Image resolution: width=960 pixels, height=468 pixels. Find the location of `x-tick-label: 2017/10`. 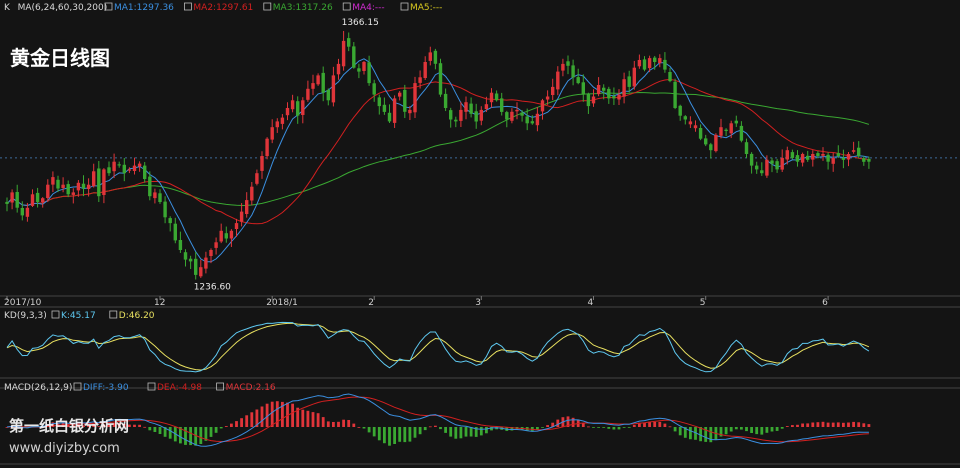

x-tick-label: 2017/10 is located at coordinates (23, 303).